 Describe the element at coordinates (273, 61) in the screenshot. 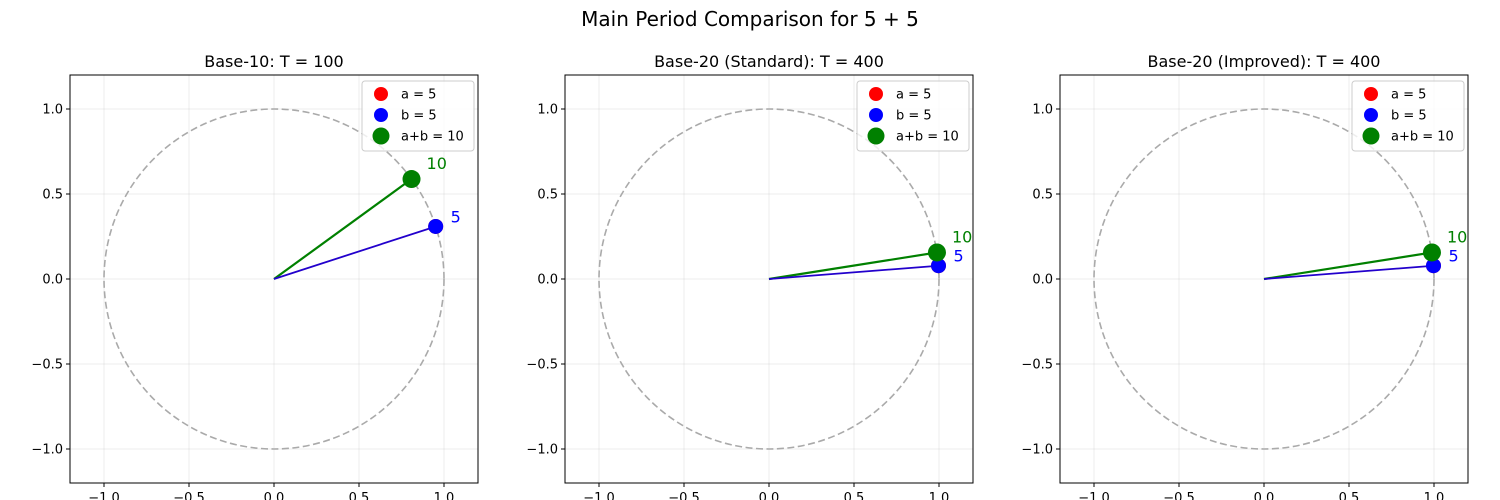

I see `subplot-title: Base-10: T = 100` at that location.